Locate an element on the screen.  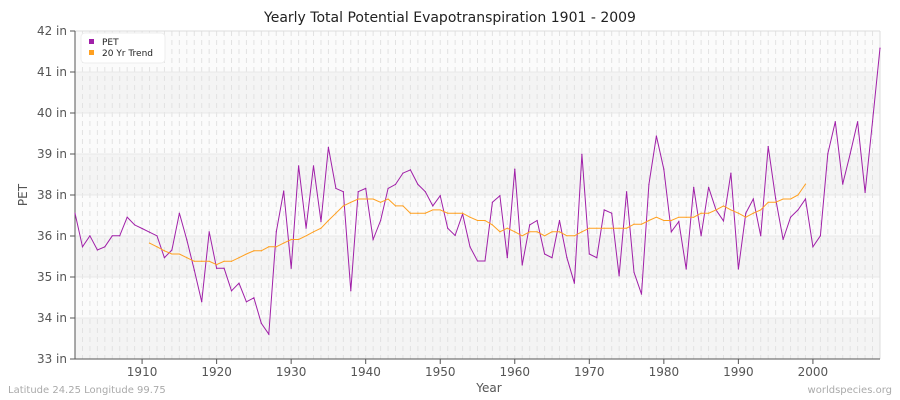
x-tick-label: 1980 is located at coordinates (664, 372).